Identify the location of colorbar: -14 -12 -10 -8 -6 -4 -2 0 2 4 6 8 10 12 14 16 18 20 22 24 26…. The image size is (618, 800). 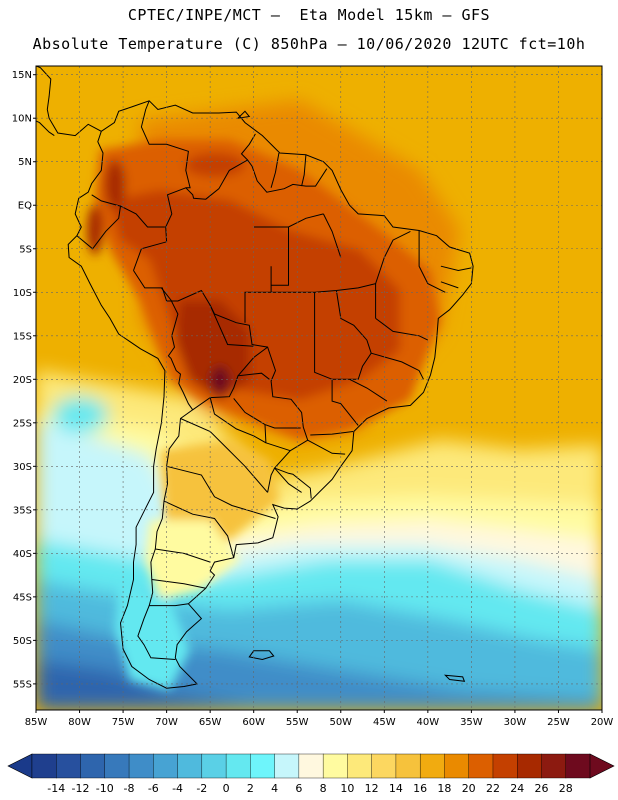
(311, 774).